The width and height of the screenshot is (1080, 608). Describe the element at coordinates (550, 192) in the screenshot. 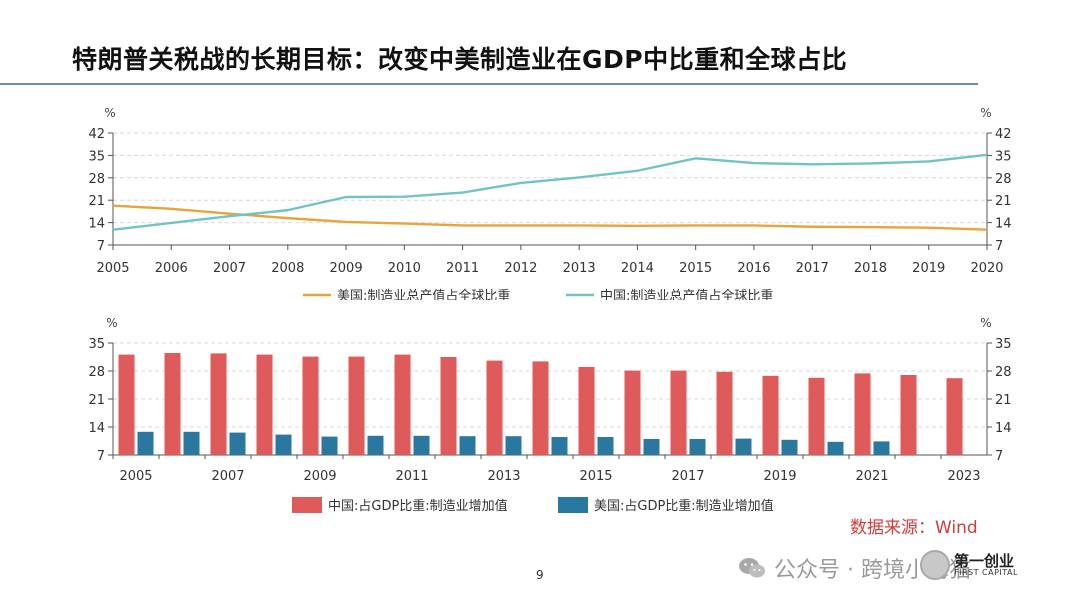

I see `series-line-china` at that location.